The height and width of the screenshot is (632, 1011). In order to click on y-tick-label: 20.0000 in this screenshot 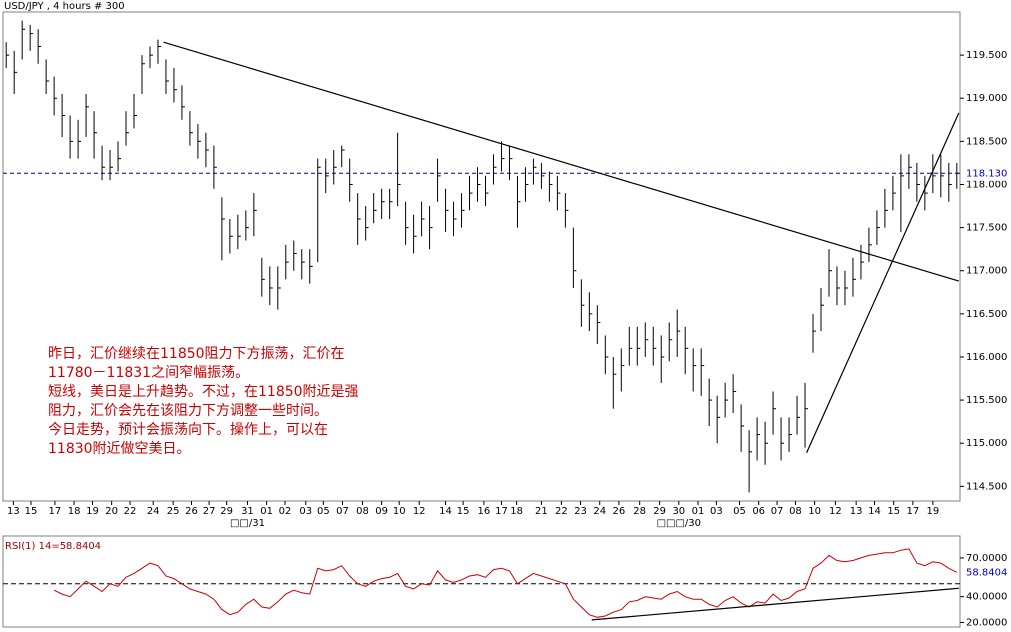, I will do `click(986, 622)`.